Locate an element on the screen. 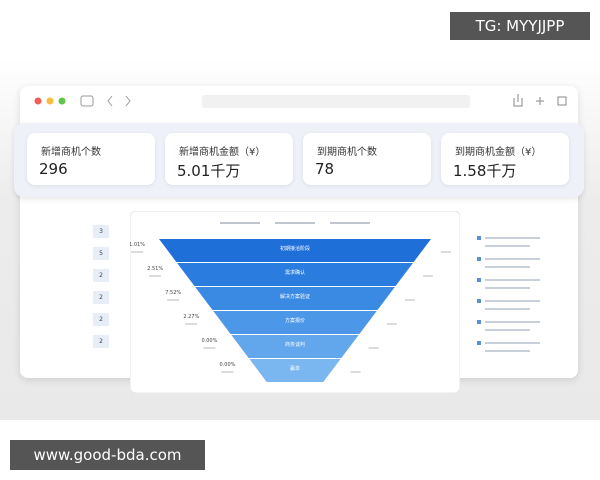  stage-label: 初期接洽阶段 is located at coordinates (295, 248).